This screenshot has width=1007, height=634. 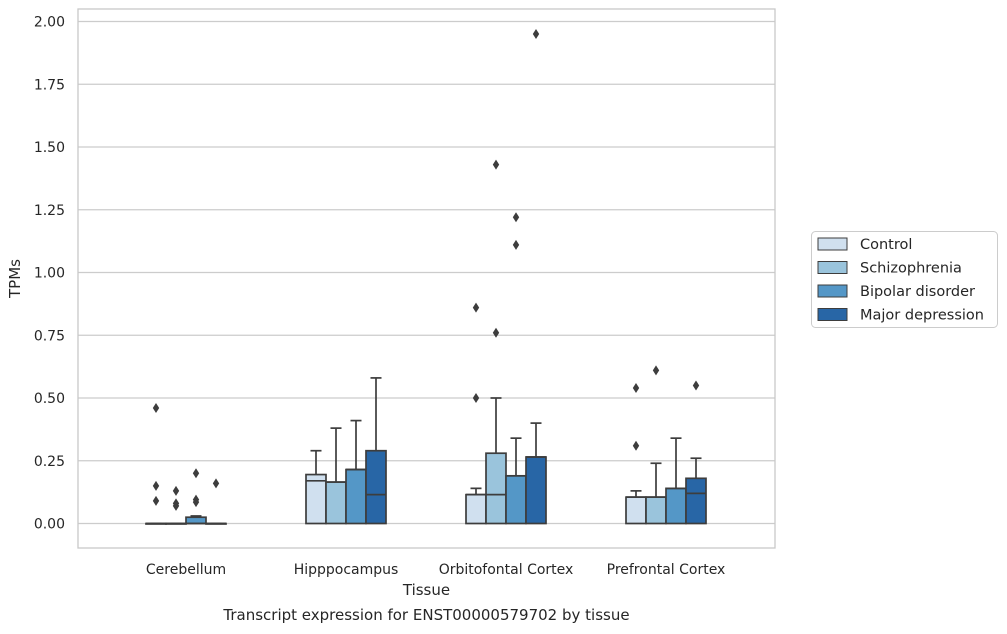 I want to click on y-tick-label: 1.75, so click(x=49, y=85).